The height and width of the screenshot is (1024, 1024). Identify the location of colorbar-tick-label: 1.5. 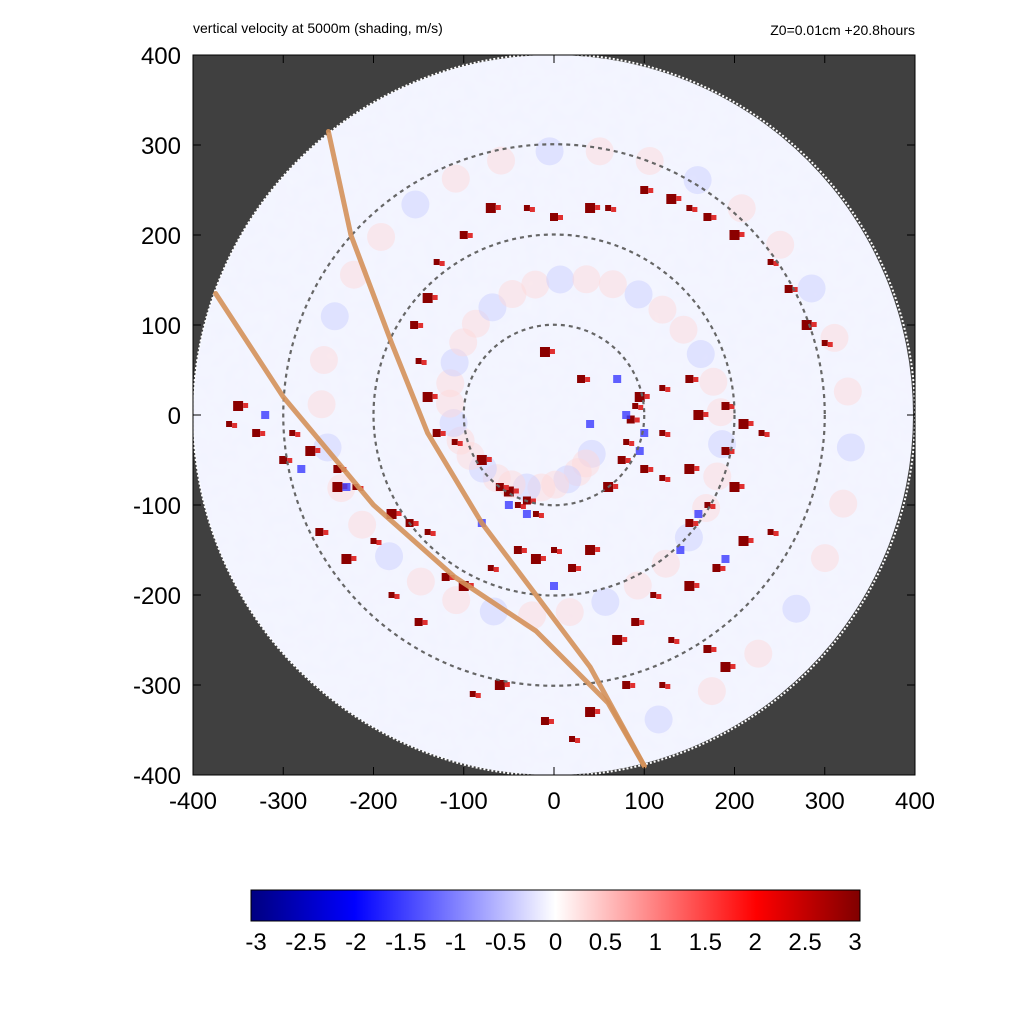
(705, 942).